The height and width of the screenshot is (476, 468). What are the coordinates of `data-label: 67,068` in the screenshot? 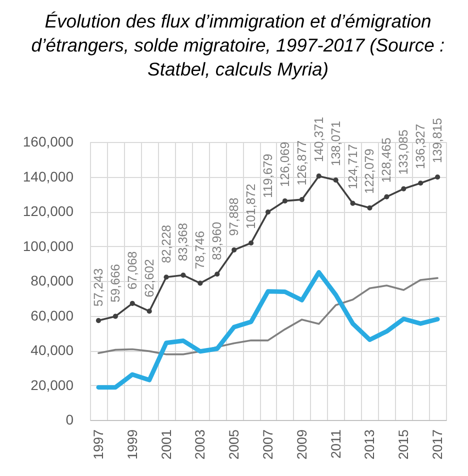 It's located at (132, 270).